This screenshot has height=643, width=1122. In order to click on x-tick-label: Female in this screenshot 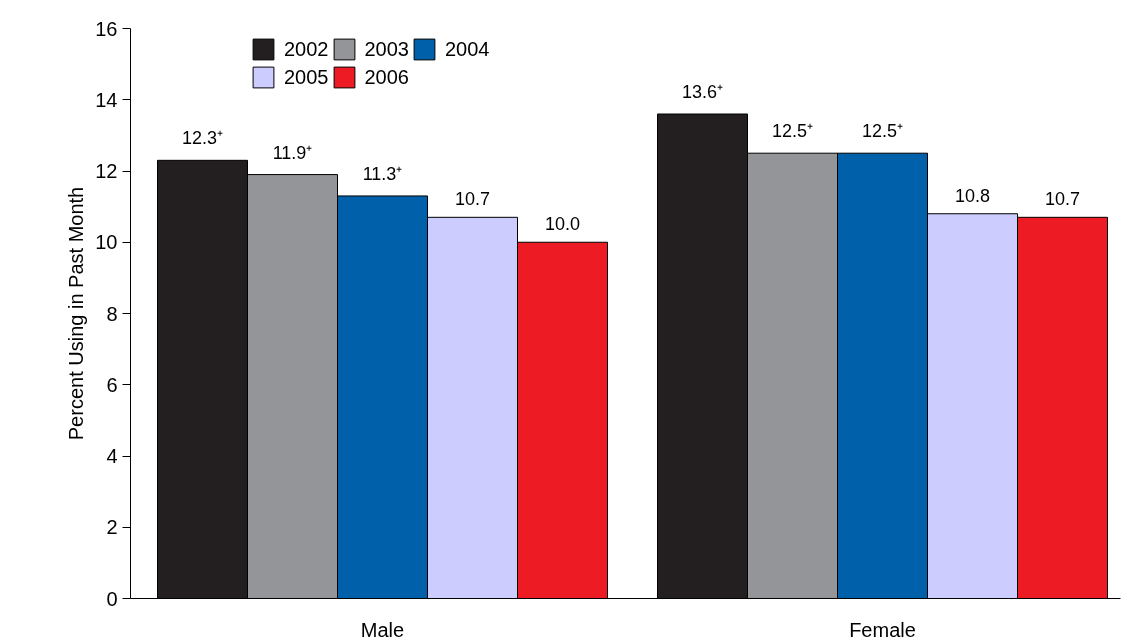, I will do `click(882, 629)`.